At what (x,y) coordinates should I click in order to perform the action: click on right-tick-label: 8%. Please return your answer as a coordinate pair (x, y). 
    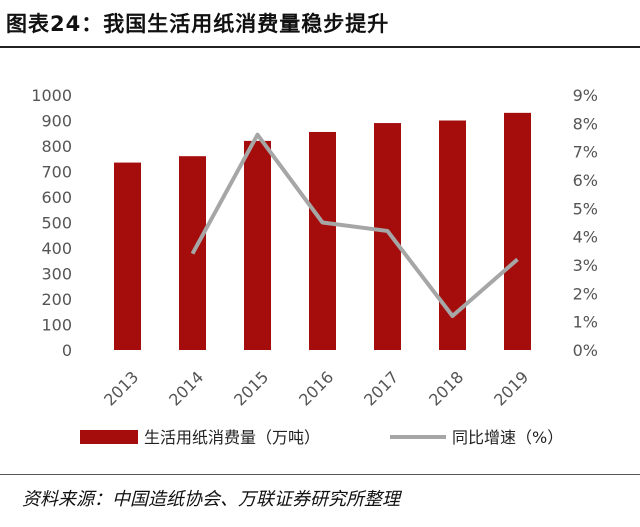
    Looking at the image, I should click on (585, 123).